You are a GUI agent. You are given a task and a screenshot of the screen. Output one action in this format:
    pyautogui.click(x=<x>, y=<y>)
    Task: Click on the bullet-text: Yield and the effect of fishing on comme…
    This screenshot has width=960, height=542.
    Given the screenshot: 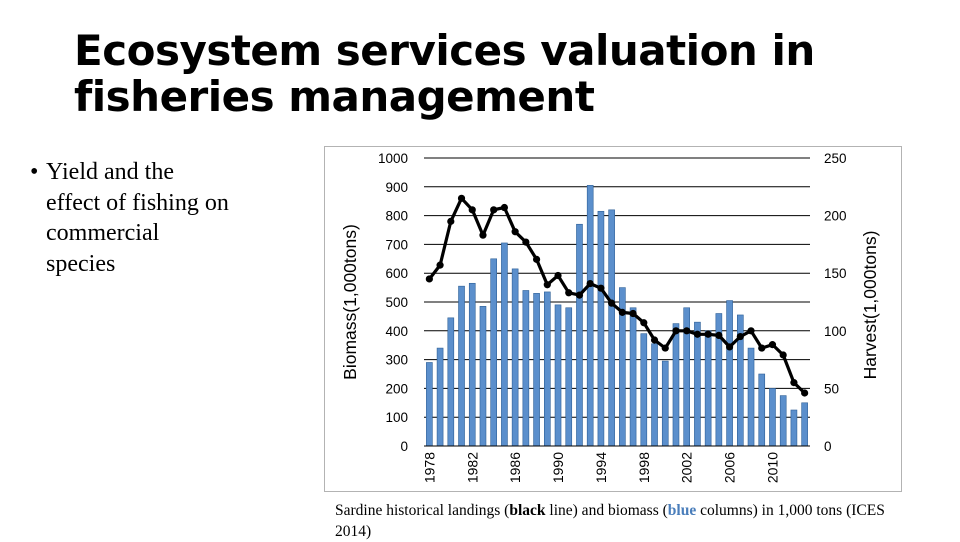 What is the action you would take?
    pyautogui.click(x=137, y=218)
    